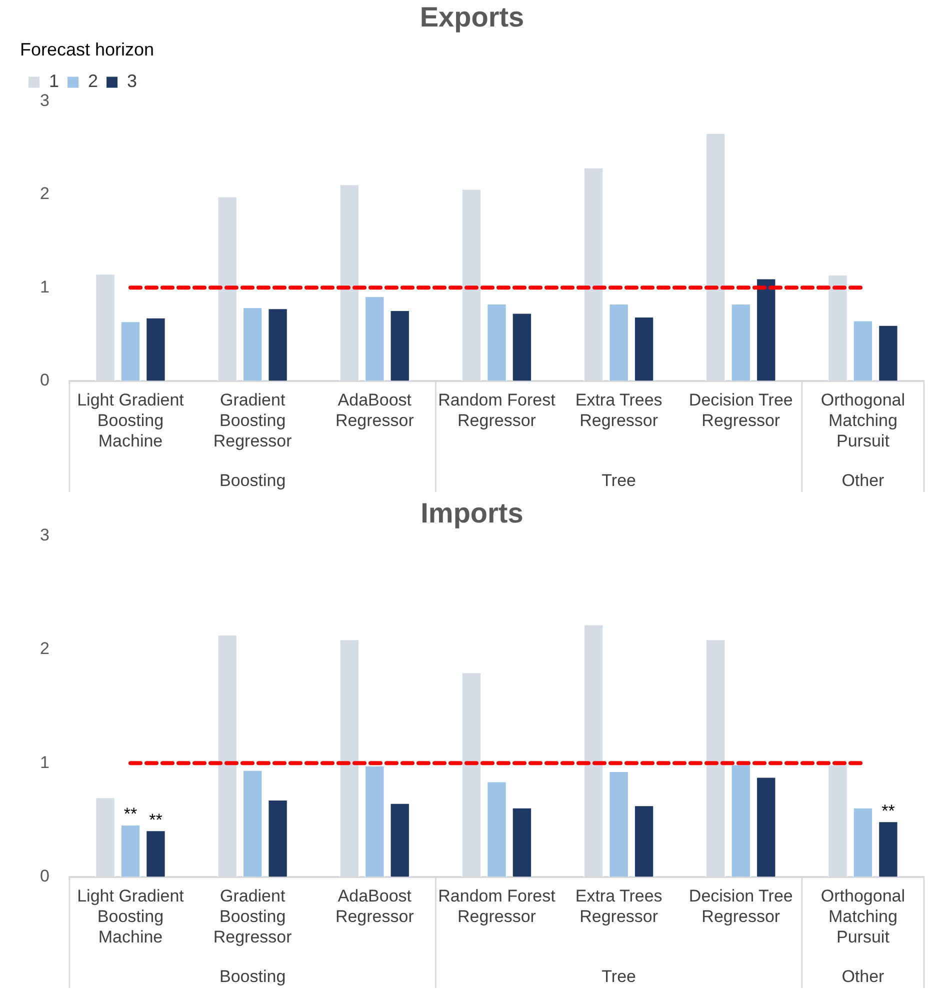 The width and height of the screenshot is (934, 993). What do you see at coordinates (93, 81) in the screenshot?
I see `legend-label: 2` at bounding box center [93, 81].